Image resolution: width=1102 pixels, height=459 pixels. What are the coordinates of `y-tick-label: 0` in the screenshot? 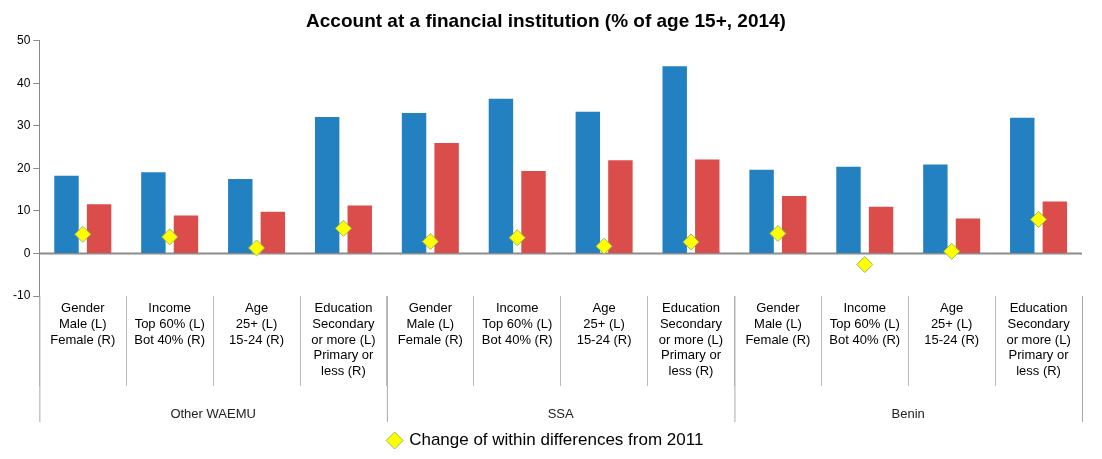 It's located at (27, 252).